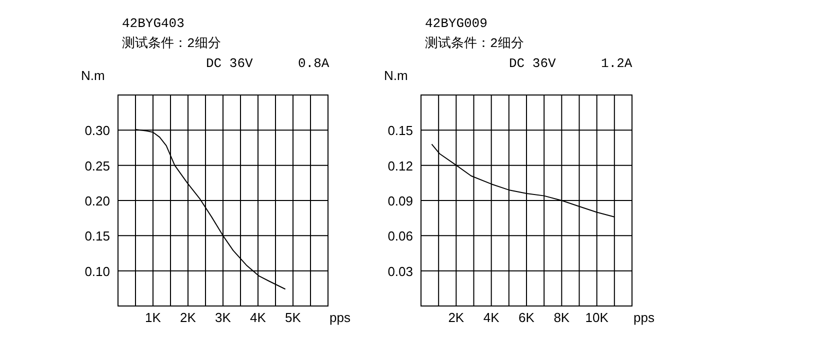 This screenshot has height=350, width=817. I want to click on y-tick-label: 0.10, so click(97, 271).